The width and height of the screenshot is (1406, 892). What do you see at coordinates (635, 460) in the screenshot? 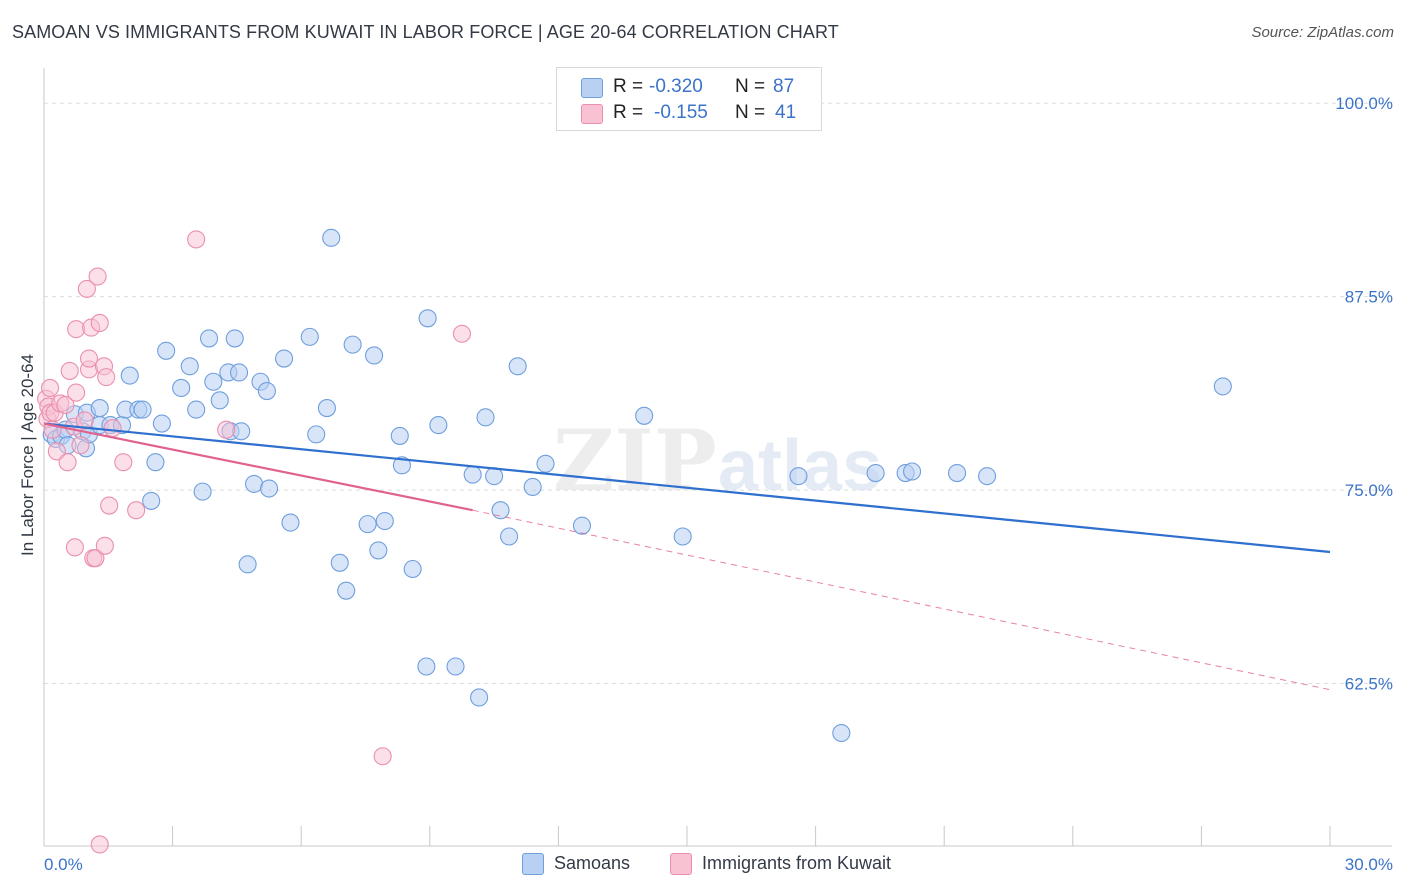
I see `watermark-zip: ZIP` at bounding box center [635, 460].